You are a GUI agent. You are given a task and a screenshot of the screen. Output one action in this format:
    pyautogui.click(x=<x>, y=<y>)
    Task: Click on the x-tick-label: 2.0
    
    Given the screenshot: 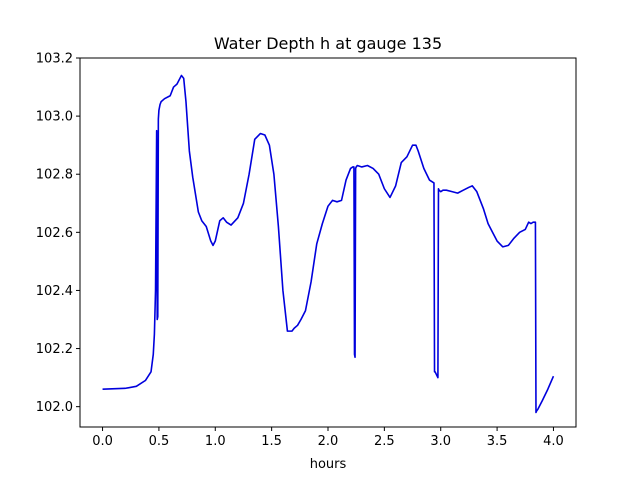 What is the action you would take?
    pyautogui.click(x=328, y=441)
    